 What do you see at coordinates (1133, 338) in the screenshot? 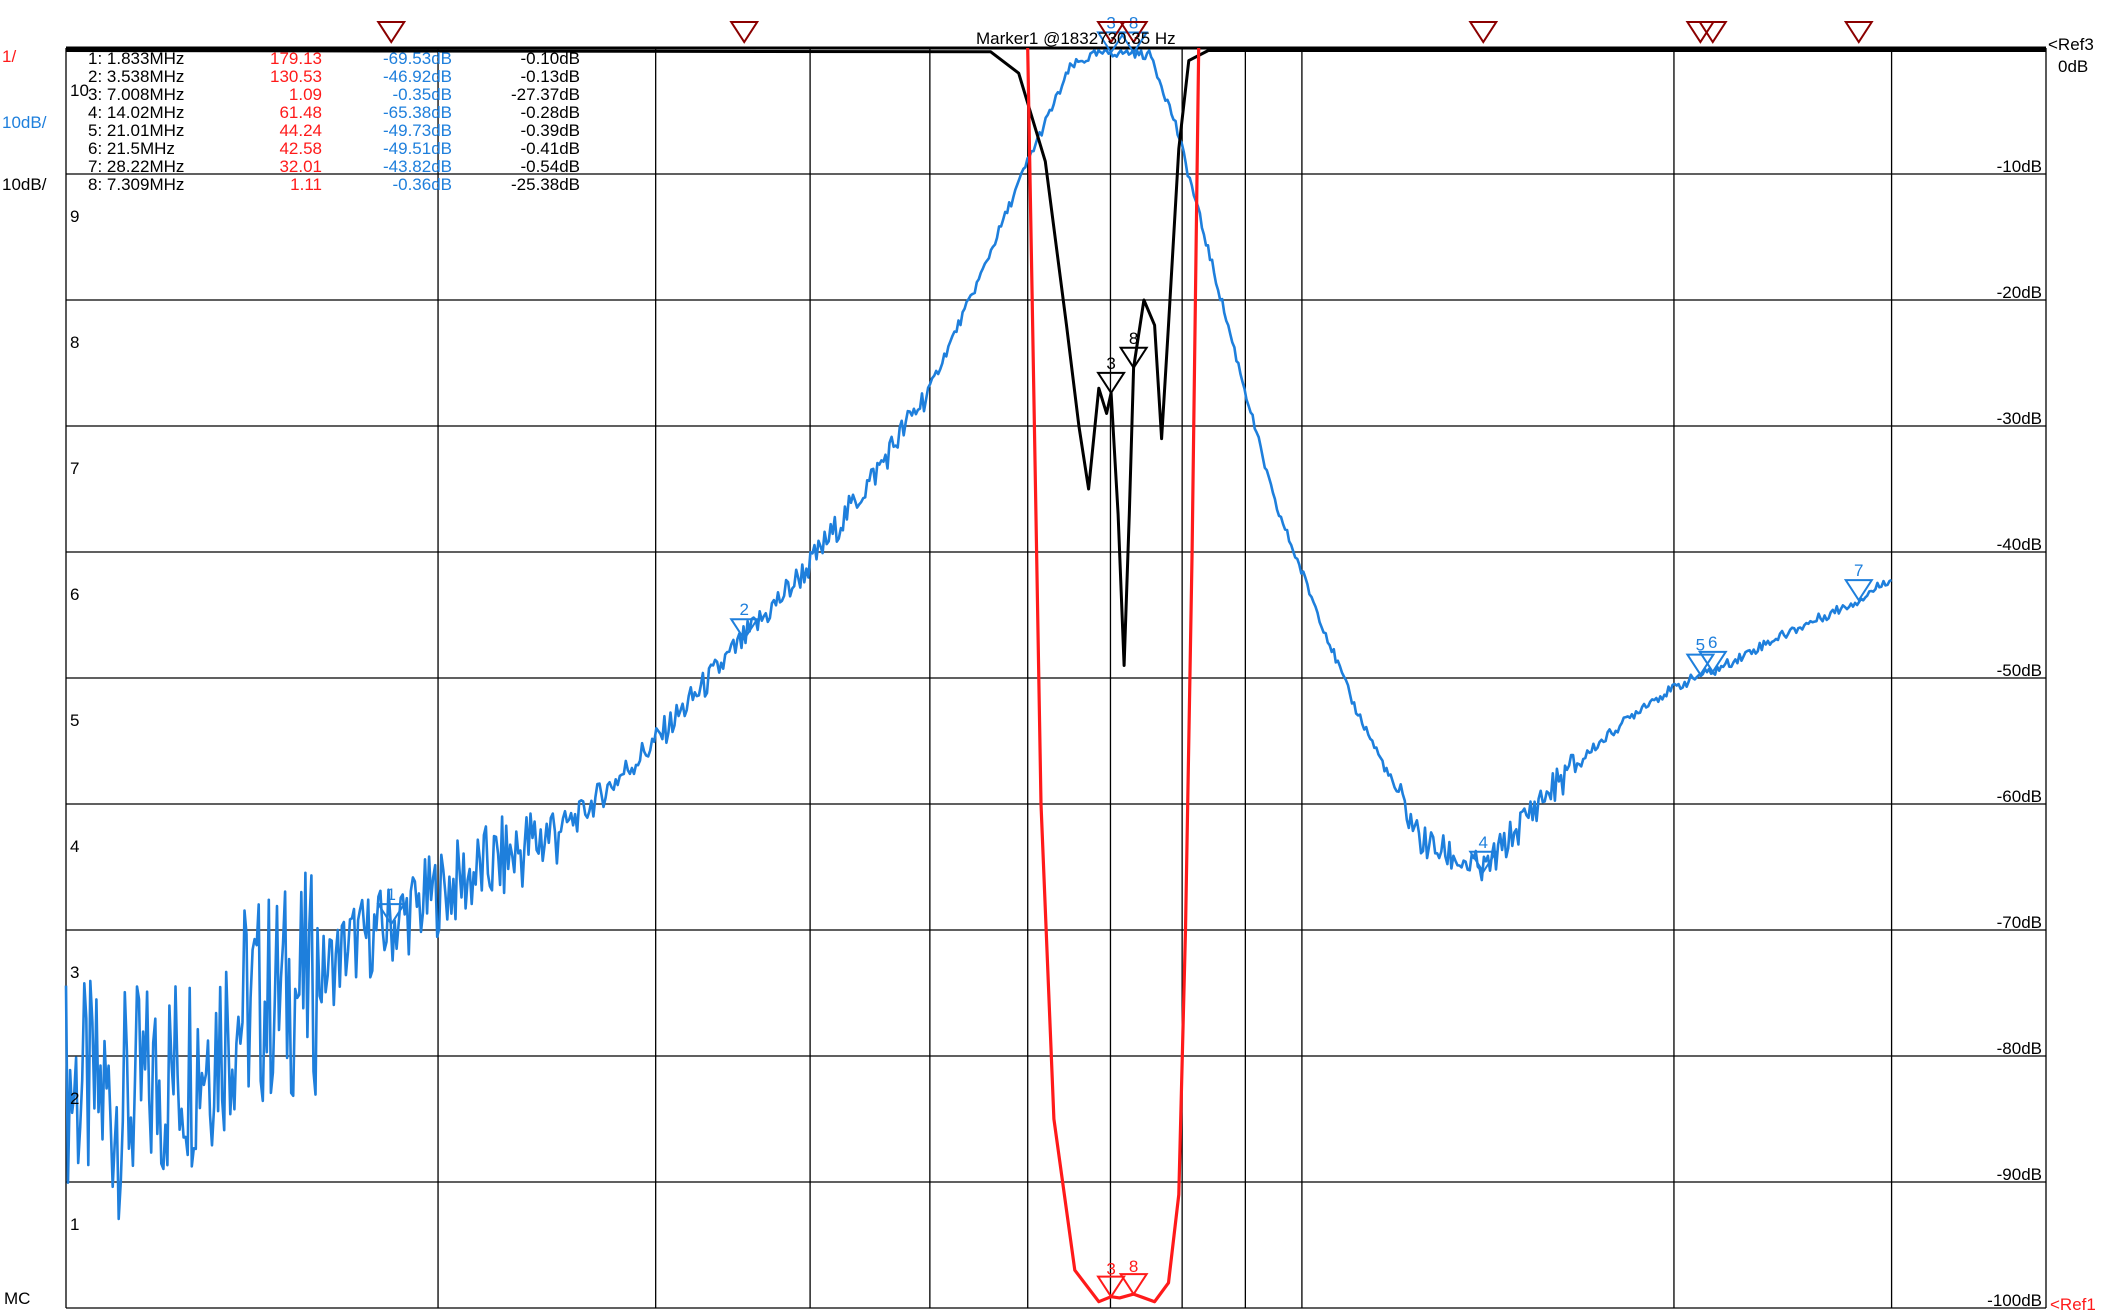
I see `marker-s11-label-8: 8` at bounding box center [1133, 338].